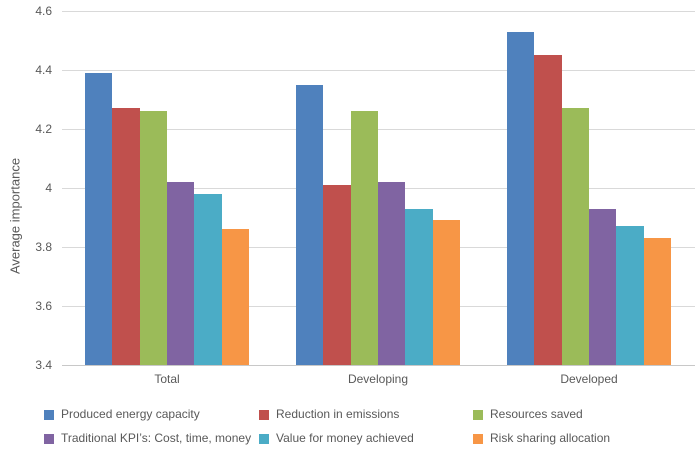  I want to click on y-tick-label: 3.4, so click(43, 365).